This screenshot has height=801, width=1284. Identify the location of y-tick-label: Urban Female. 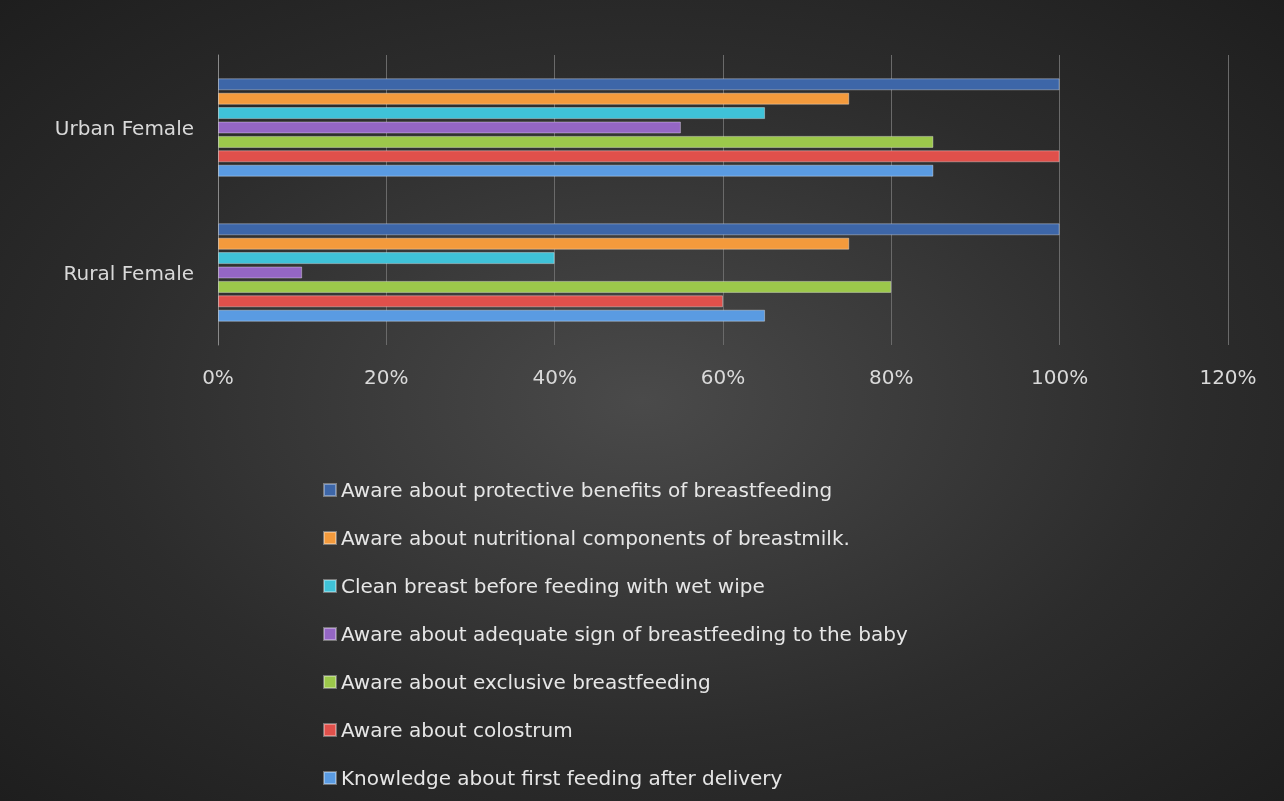
(124, 127).